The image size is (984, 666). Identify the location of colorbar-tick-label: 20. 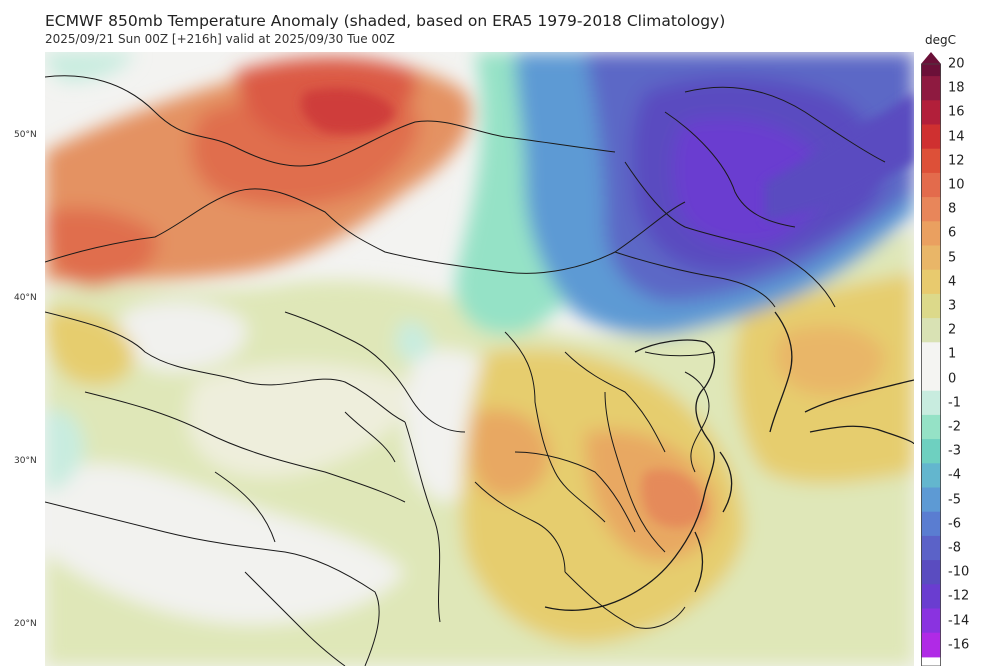
(956, 64).